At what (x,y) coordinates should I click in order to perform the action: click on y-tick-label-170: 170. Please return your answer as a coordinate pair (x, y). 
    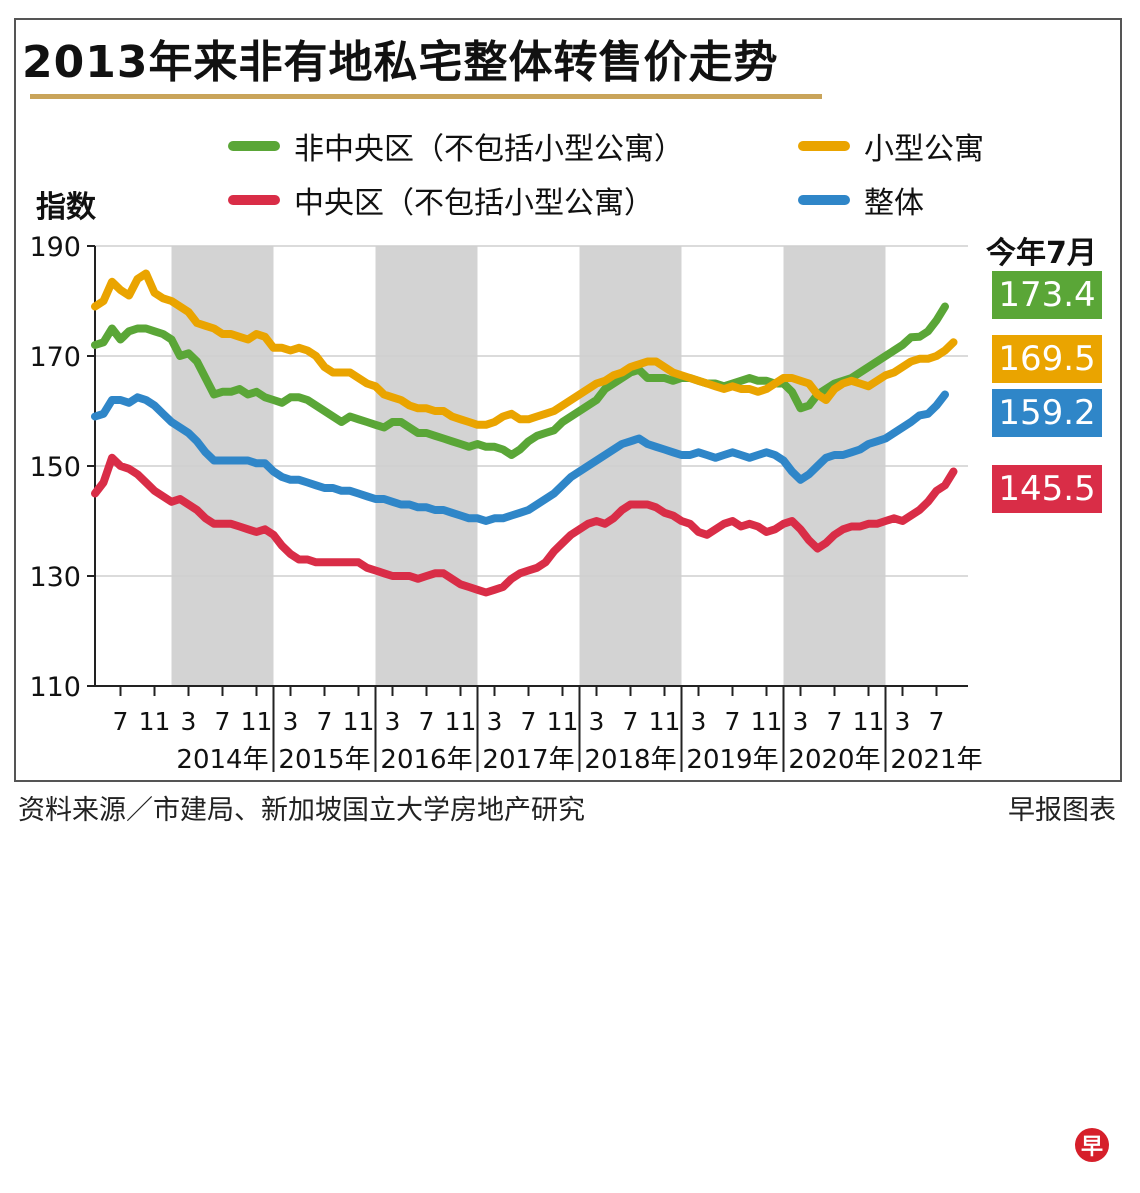
    Looking at the image, I should click on (55, 357).